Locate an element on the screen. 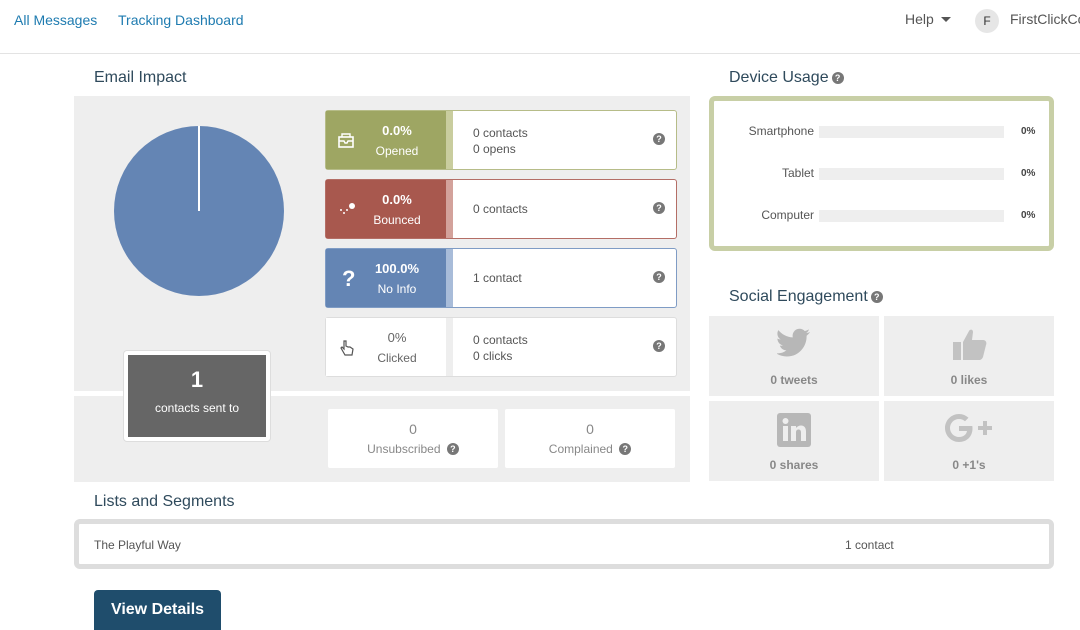 This screenshot has width=1080, height=630. device-row-tablet: Tablet 0% is located at coordinates (881, 174).